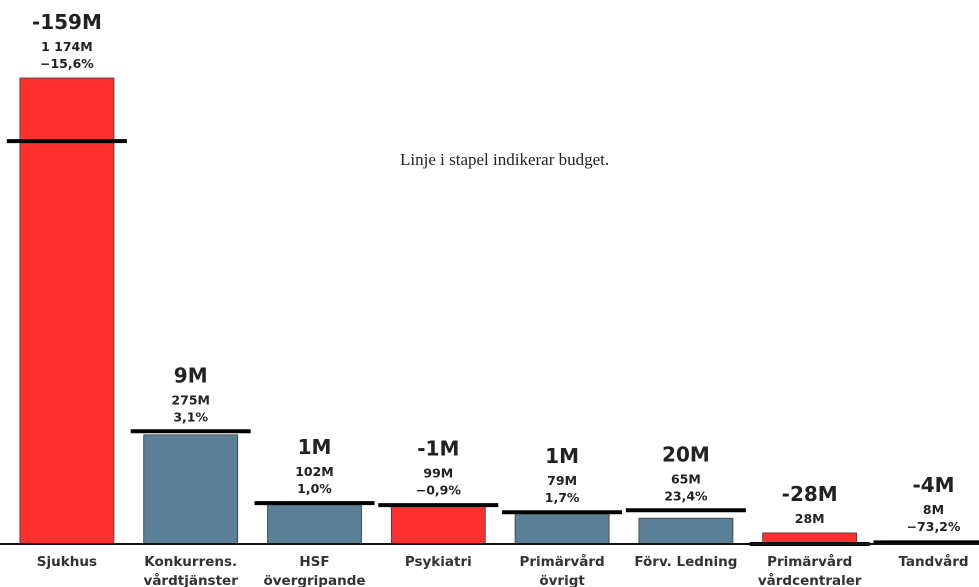  What do you see at coordinates (438, 562) in the screenshot?
I see `category-label: Psykiatri` at bounding box center [438, 562].